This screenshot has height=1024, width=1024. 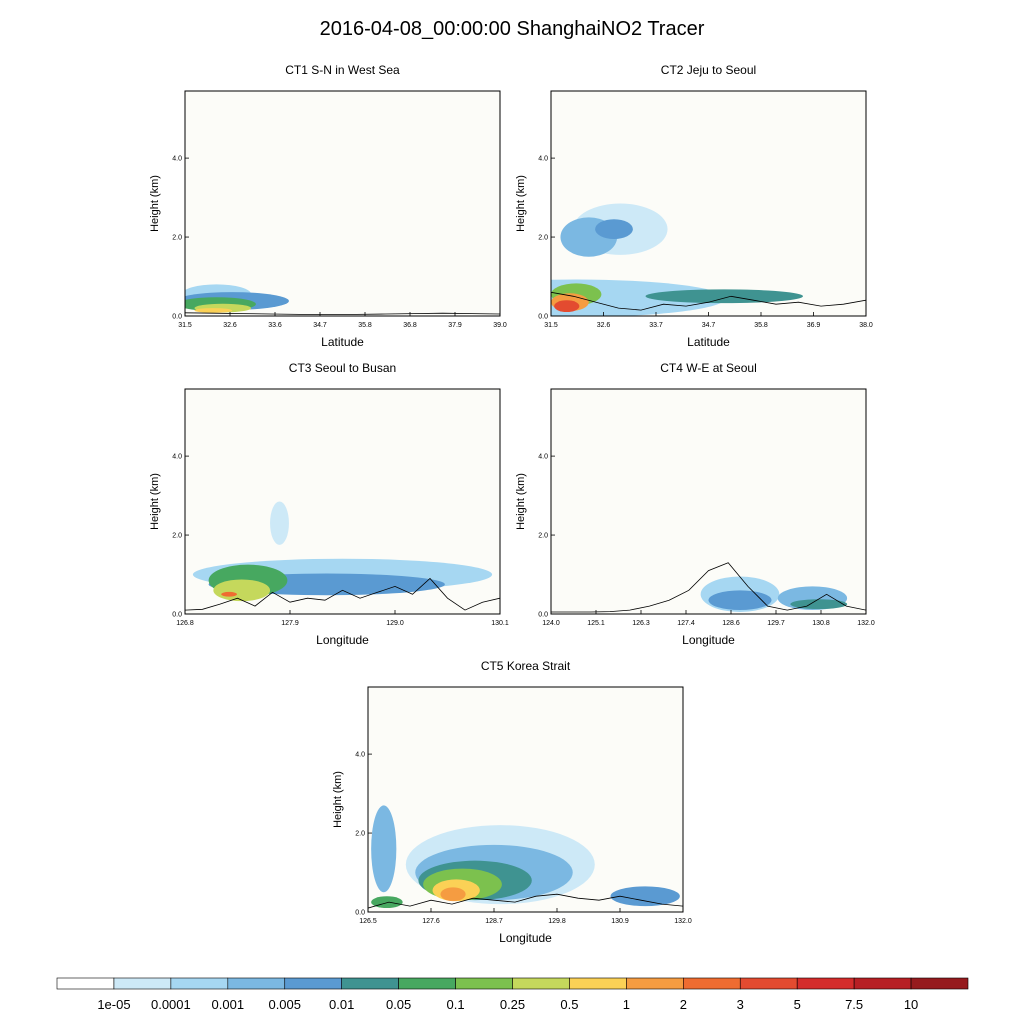 What do you see at coordinates (866, 325) in the screenshot?
I see `x-tick-label: 38.0` at bounding box center [866, 325].